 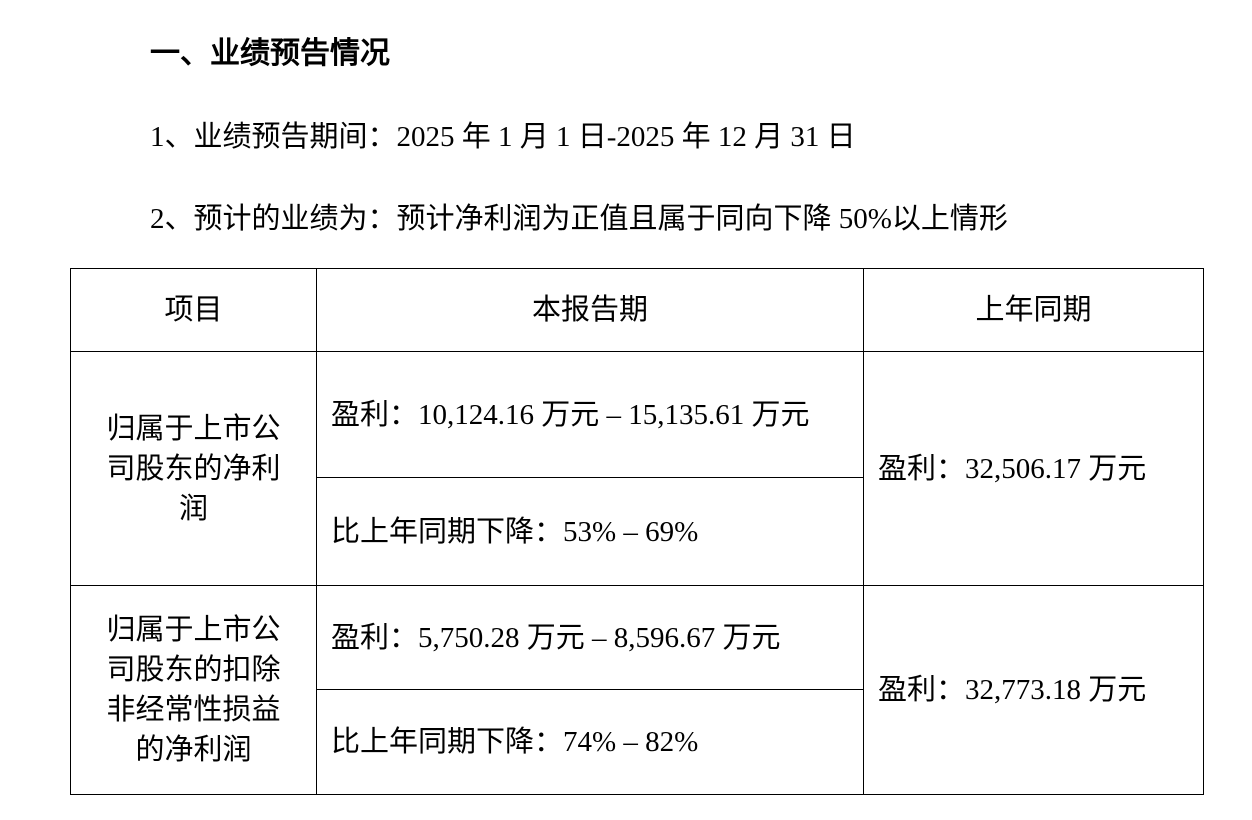 What do you see at coordinates (193, 310) in the screenshot?
I see `header-item: 项目` at bounding box center [193, 310].